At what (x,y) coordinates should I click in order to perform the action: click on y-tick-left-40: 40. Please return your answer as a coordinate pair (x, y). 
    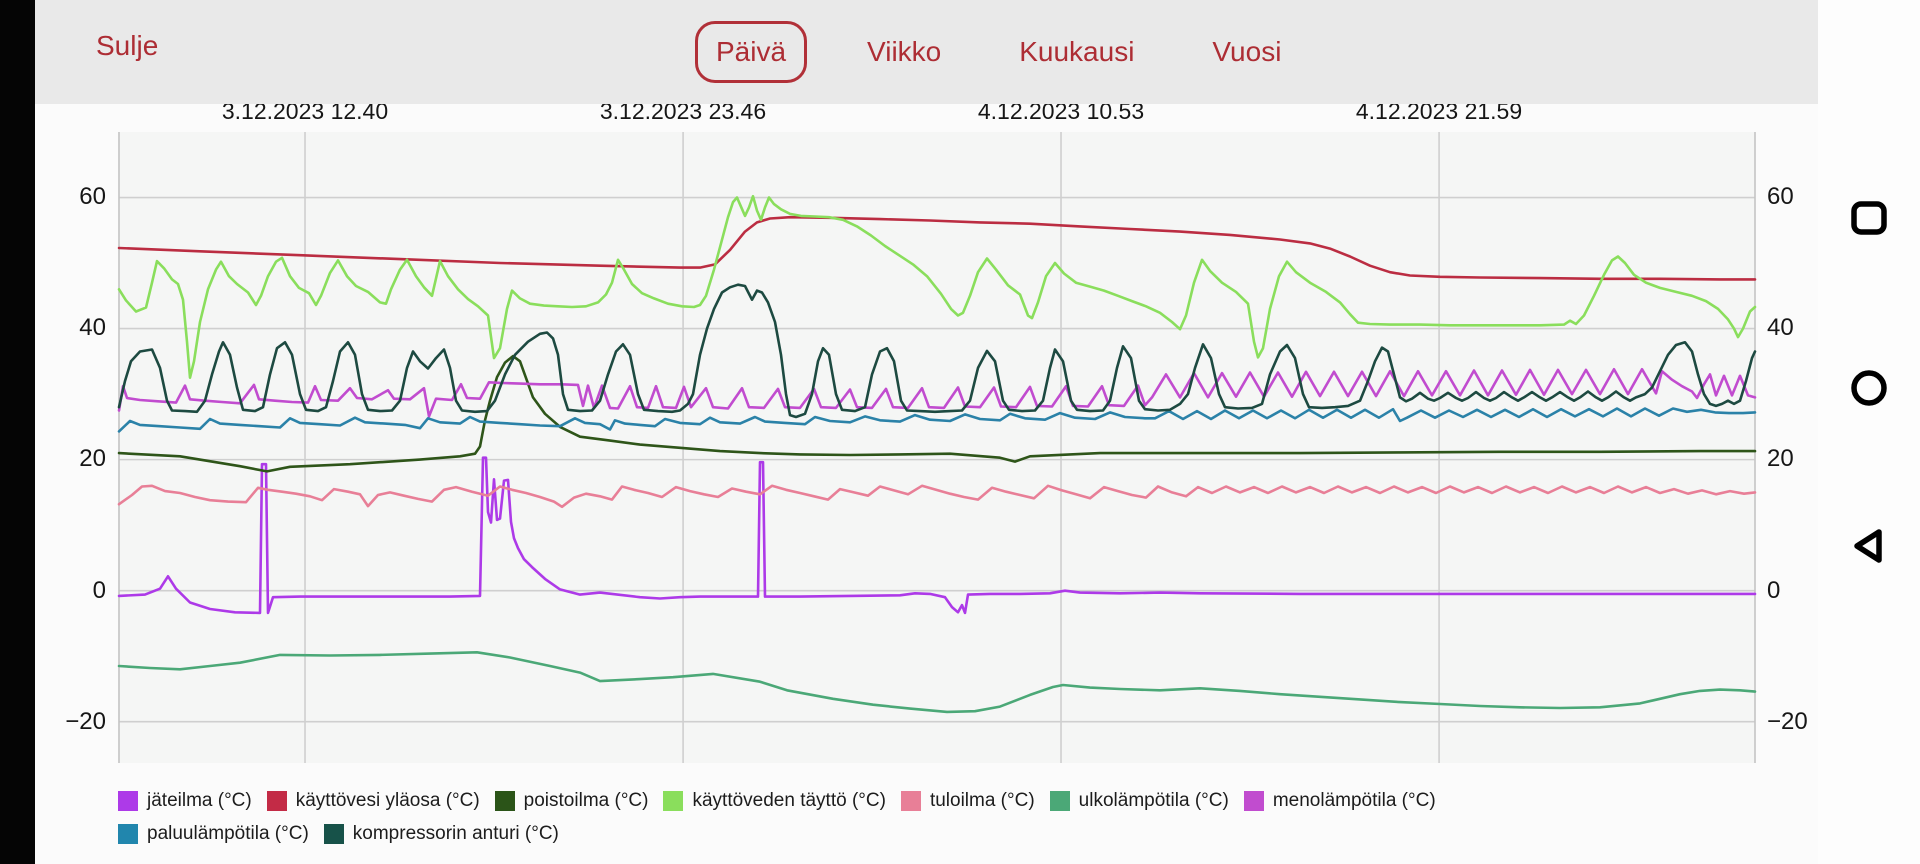
    Looking at the image, I should click on (92, 327).